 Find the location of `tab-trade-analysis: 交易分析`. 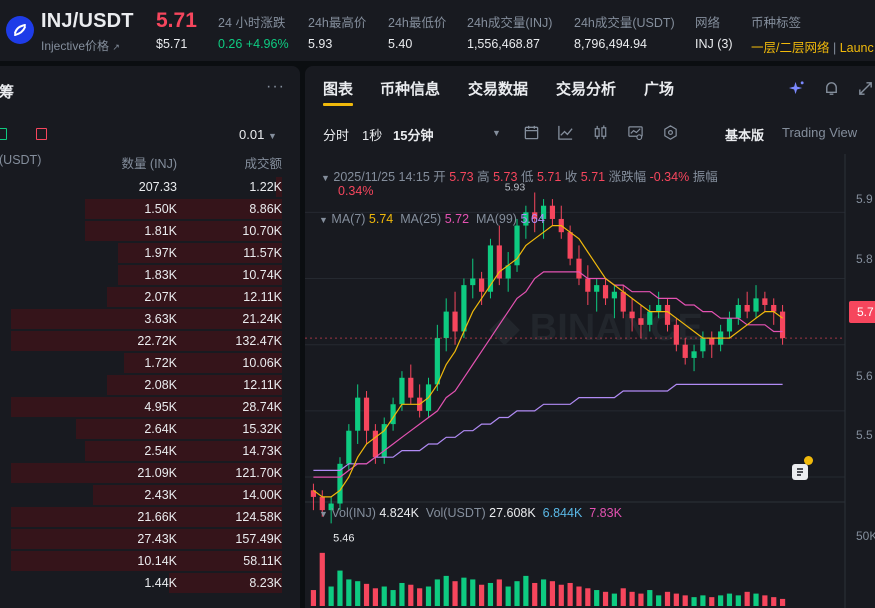

tab-trade-analysis: 交易分析 is located at coordinates (586, 89).